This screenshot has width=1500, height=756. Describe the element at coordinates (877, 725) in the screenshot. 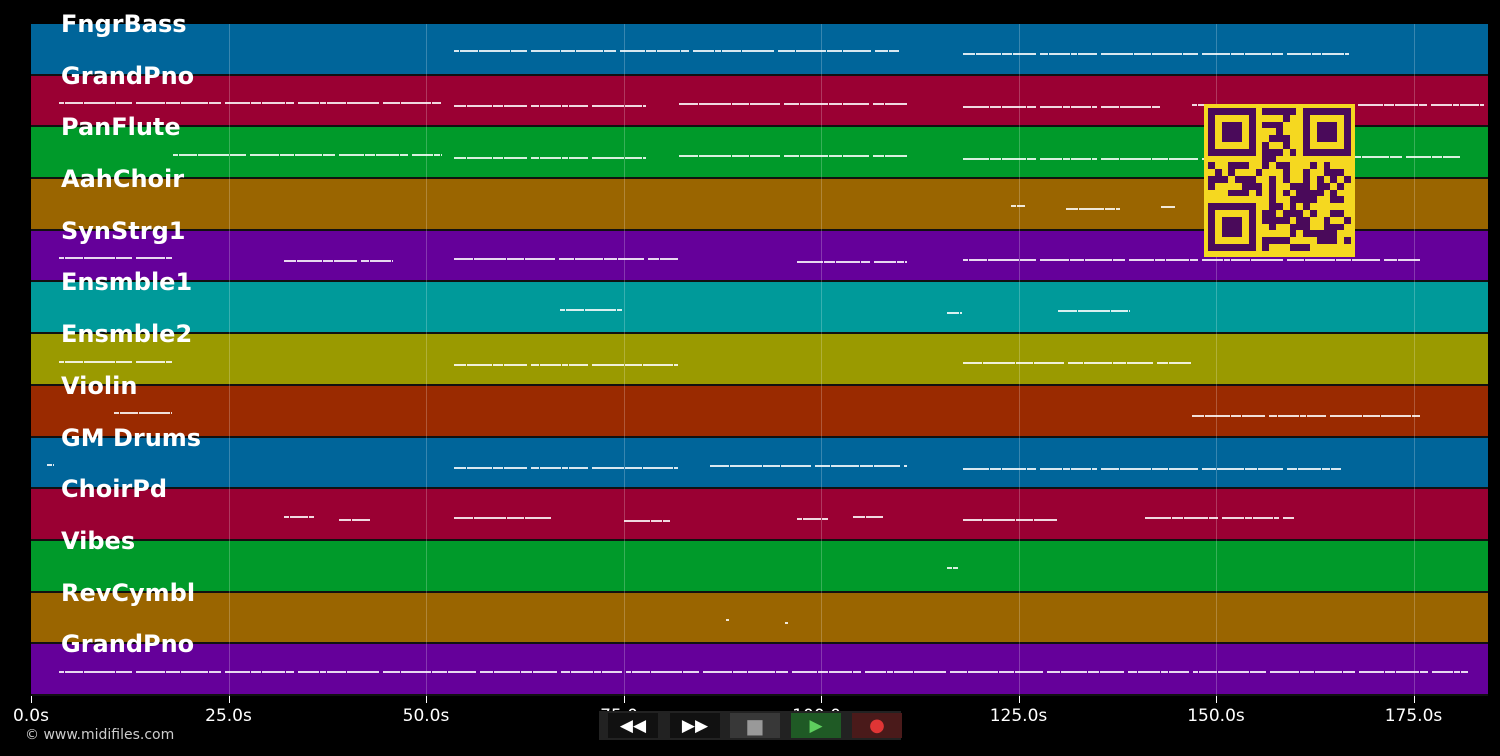

I see `record-button: ●` at that location.